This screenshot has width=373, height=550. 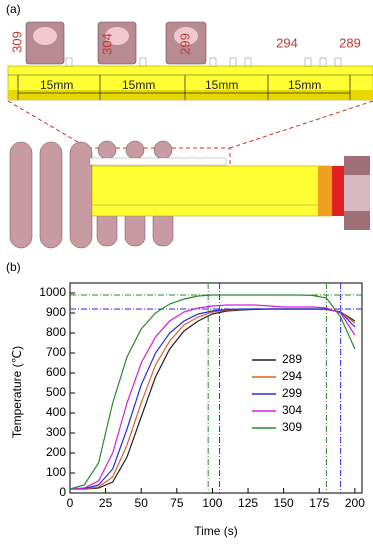 I want to click on y-tick-label: 500, so click(x=56, y=392).